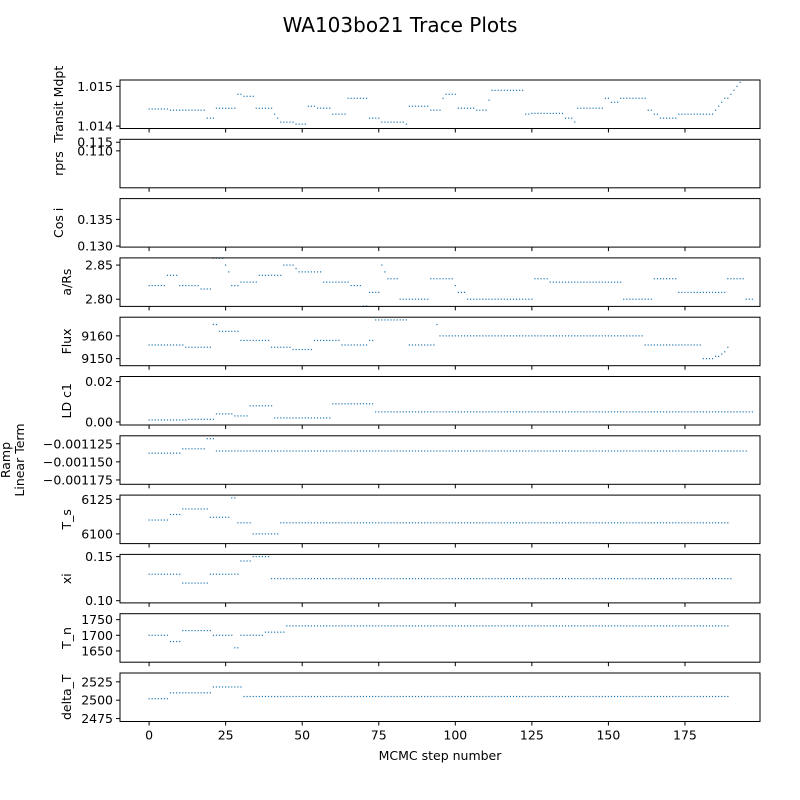 Image resolution: width=800 pixels, height=800 pixels. I want to click on y-tick-label: 2.80, so click(99, 299).